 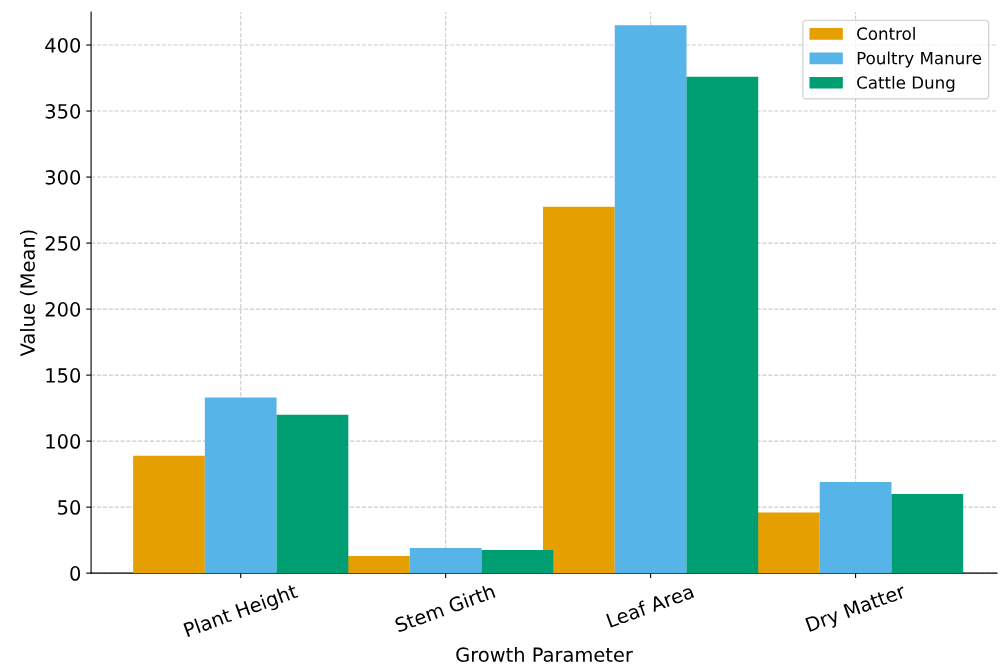 I want to click on y-tick-label: 400, so click(x=63, y=45).